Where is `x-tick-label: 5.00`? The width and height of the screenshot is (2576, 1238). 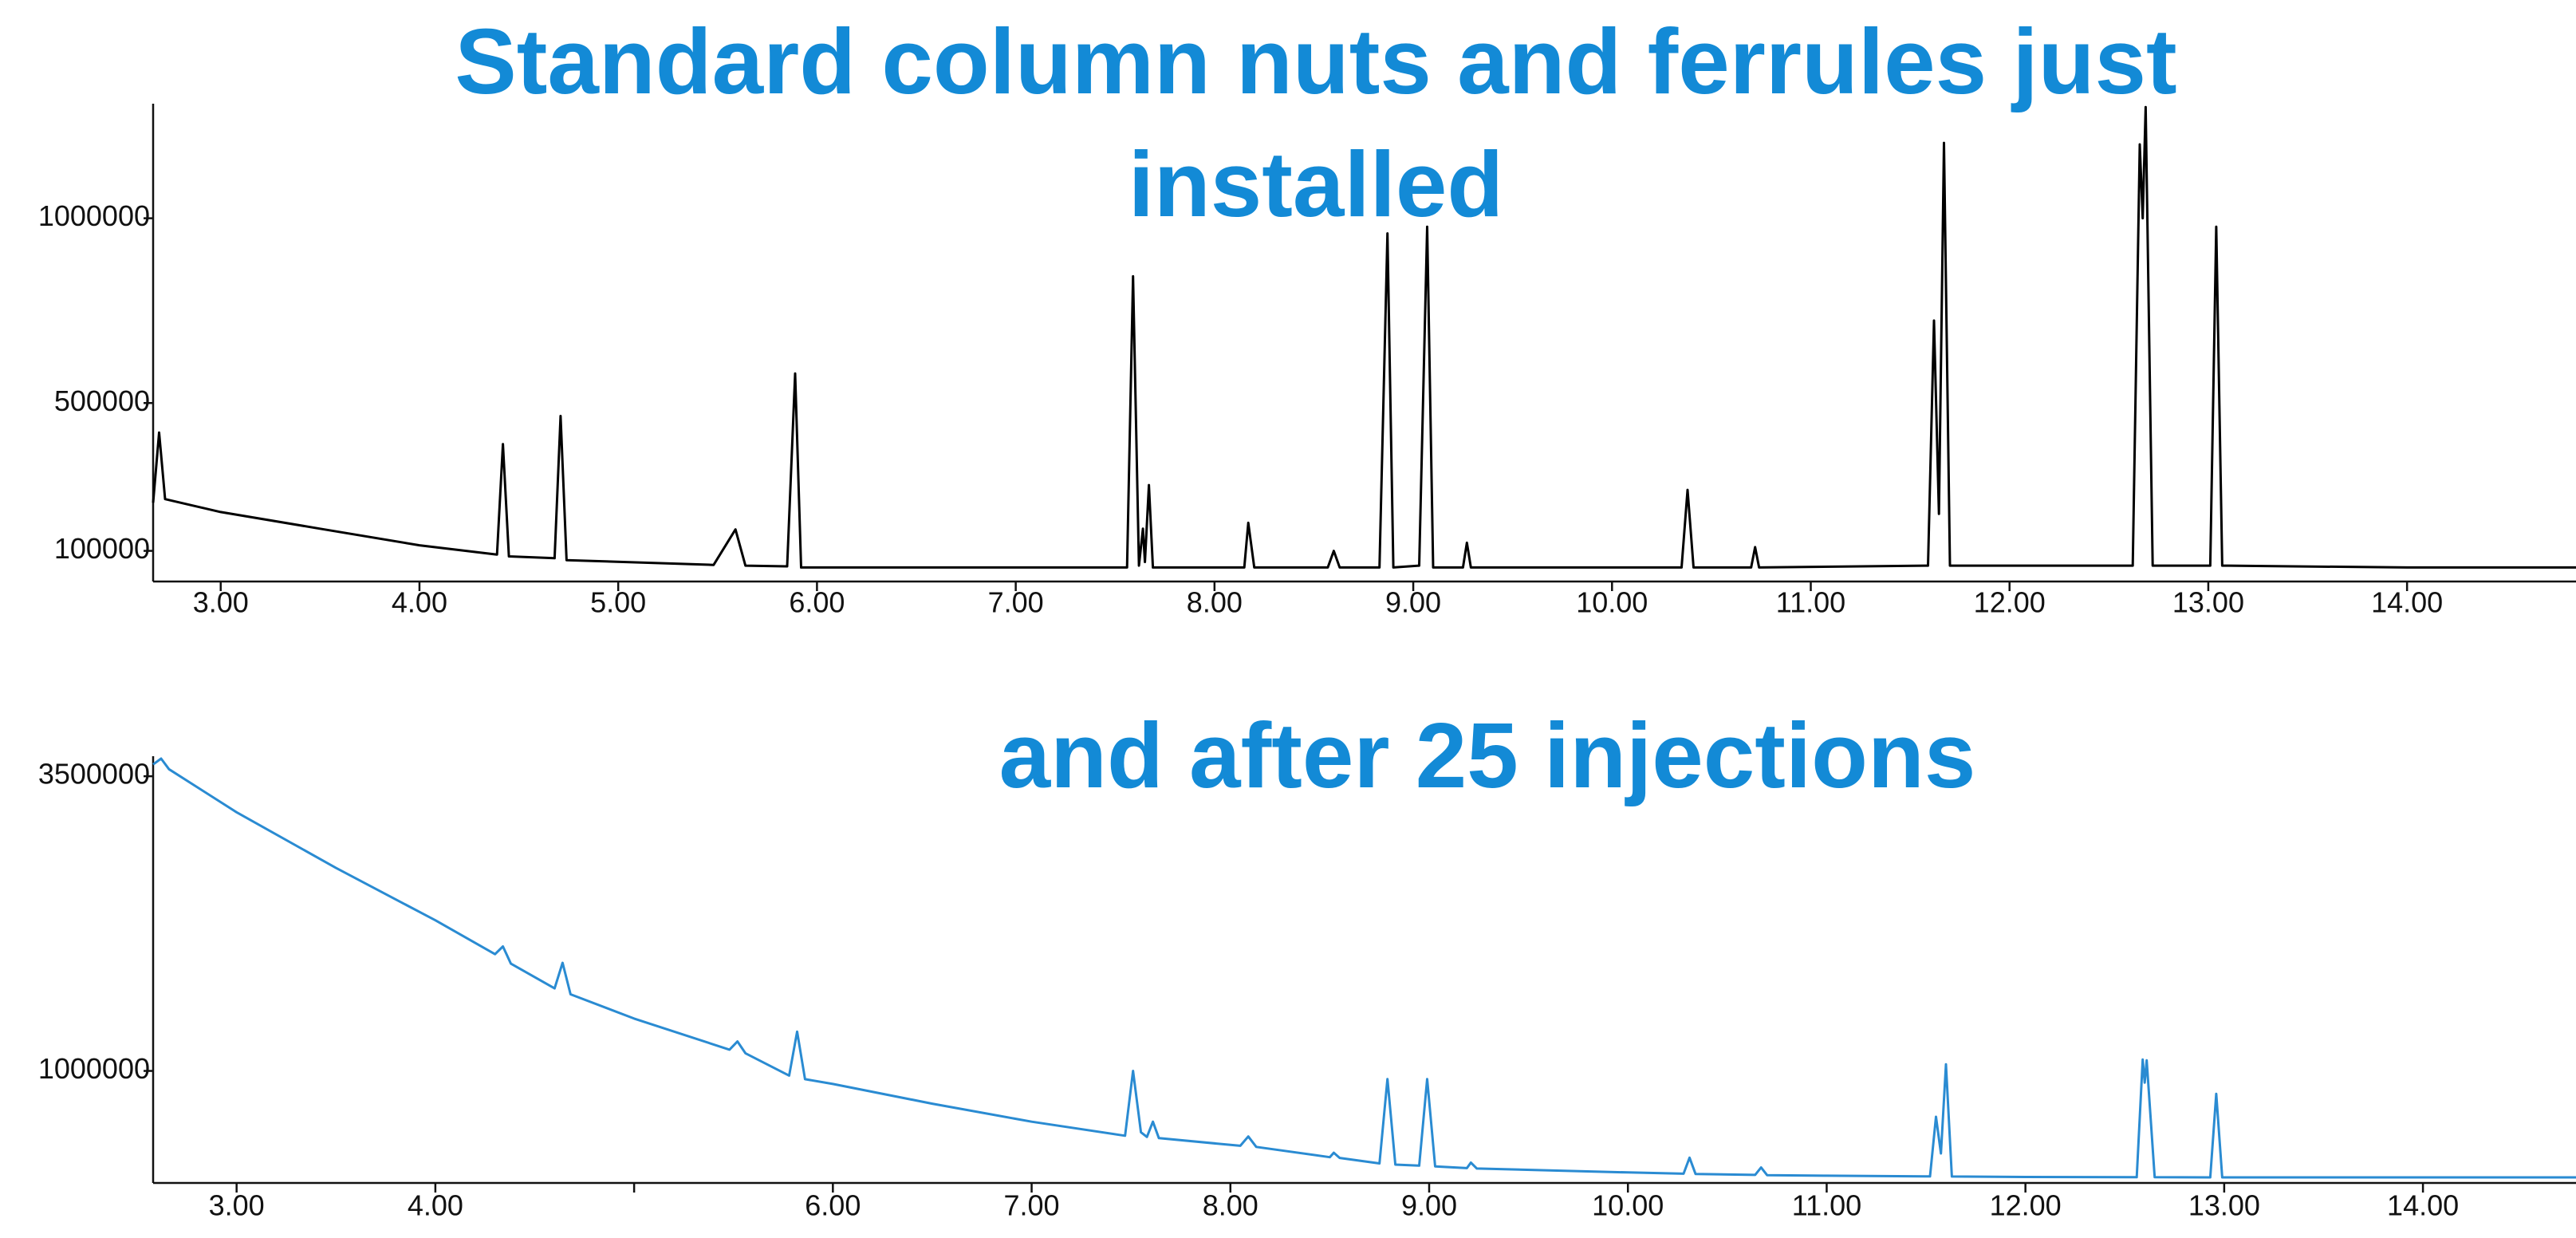
x-tick-label: 5.00 is located at coordinates (618, 602).